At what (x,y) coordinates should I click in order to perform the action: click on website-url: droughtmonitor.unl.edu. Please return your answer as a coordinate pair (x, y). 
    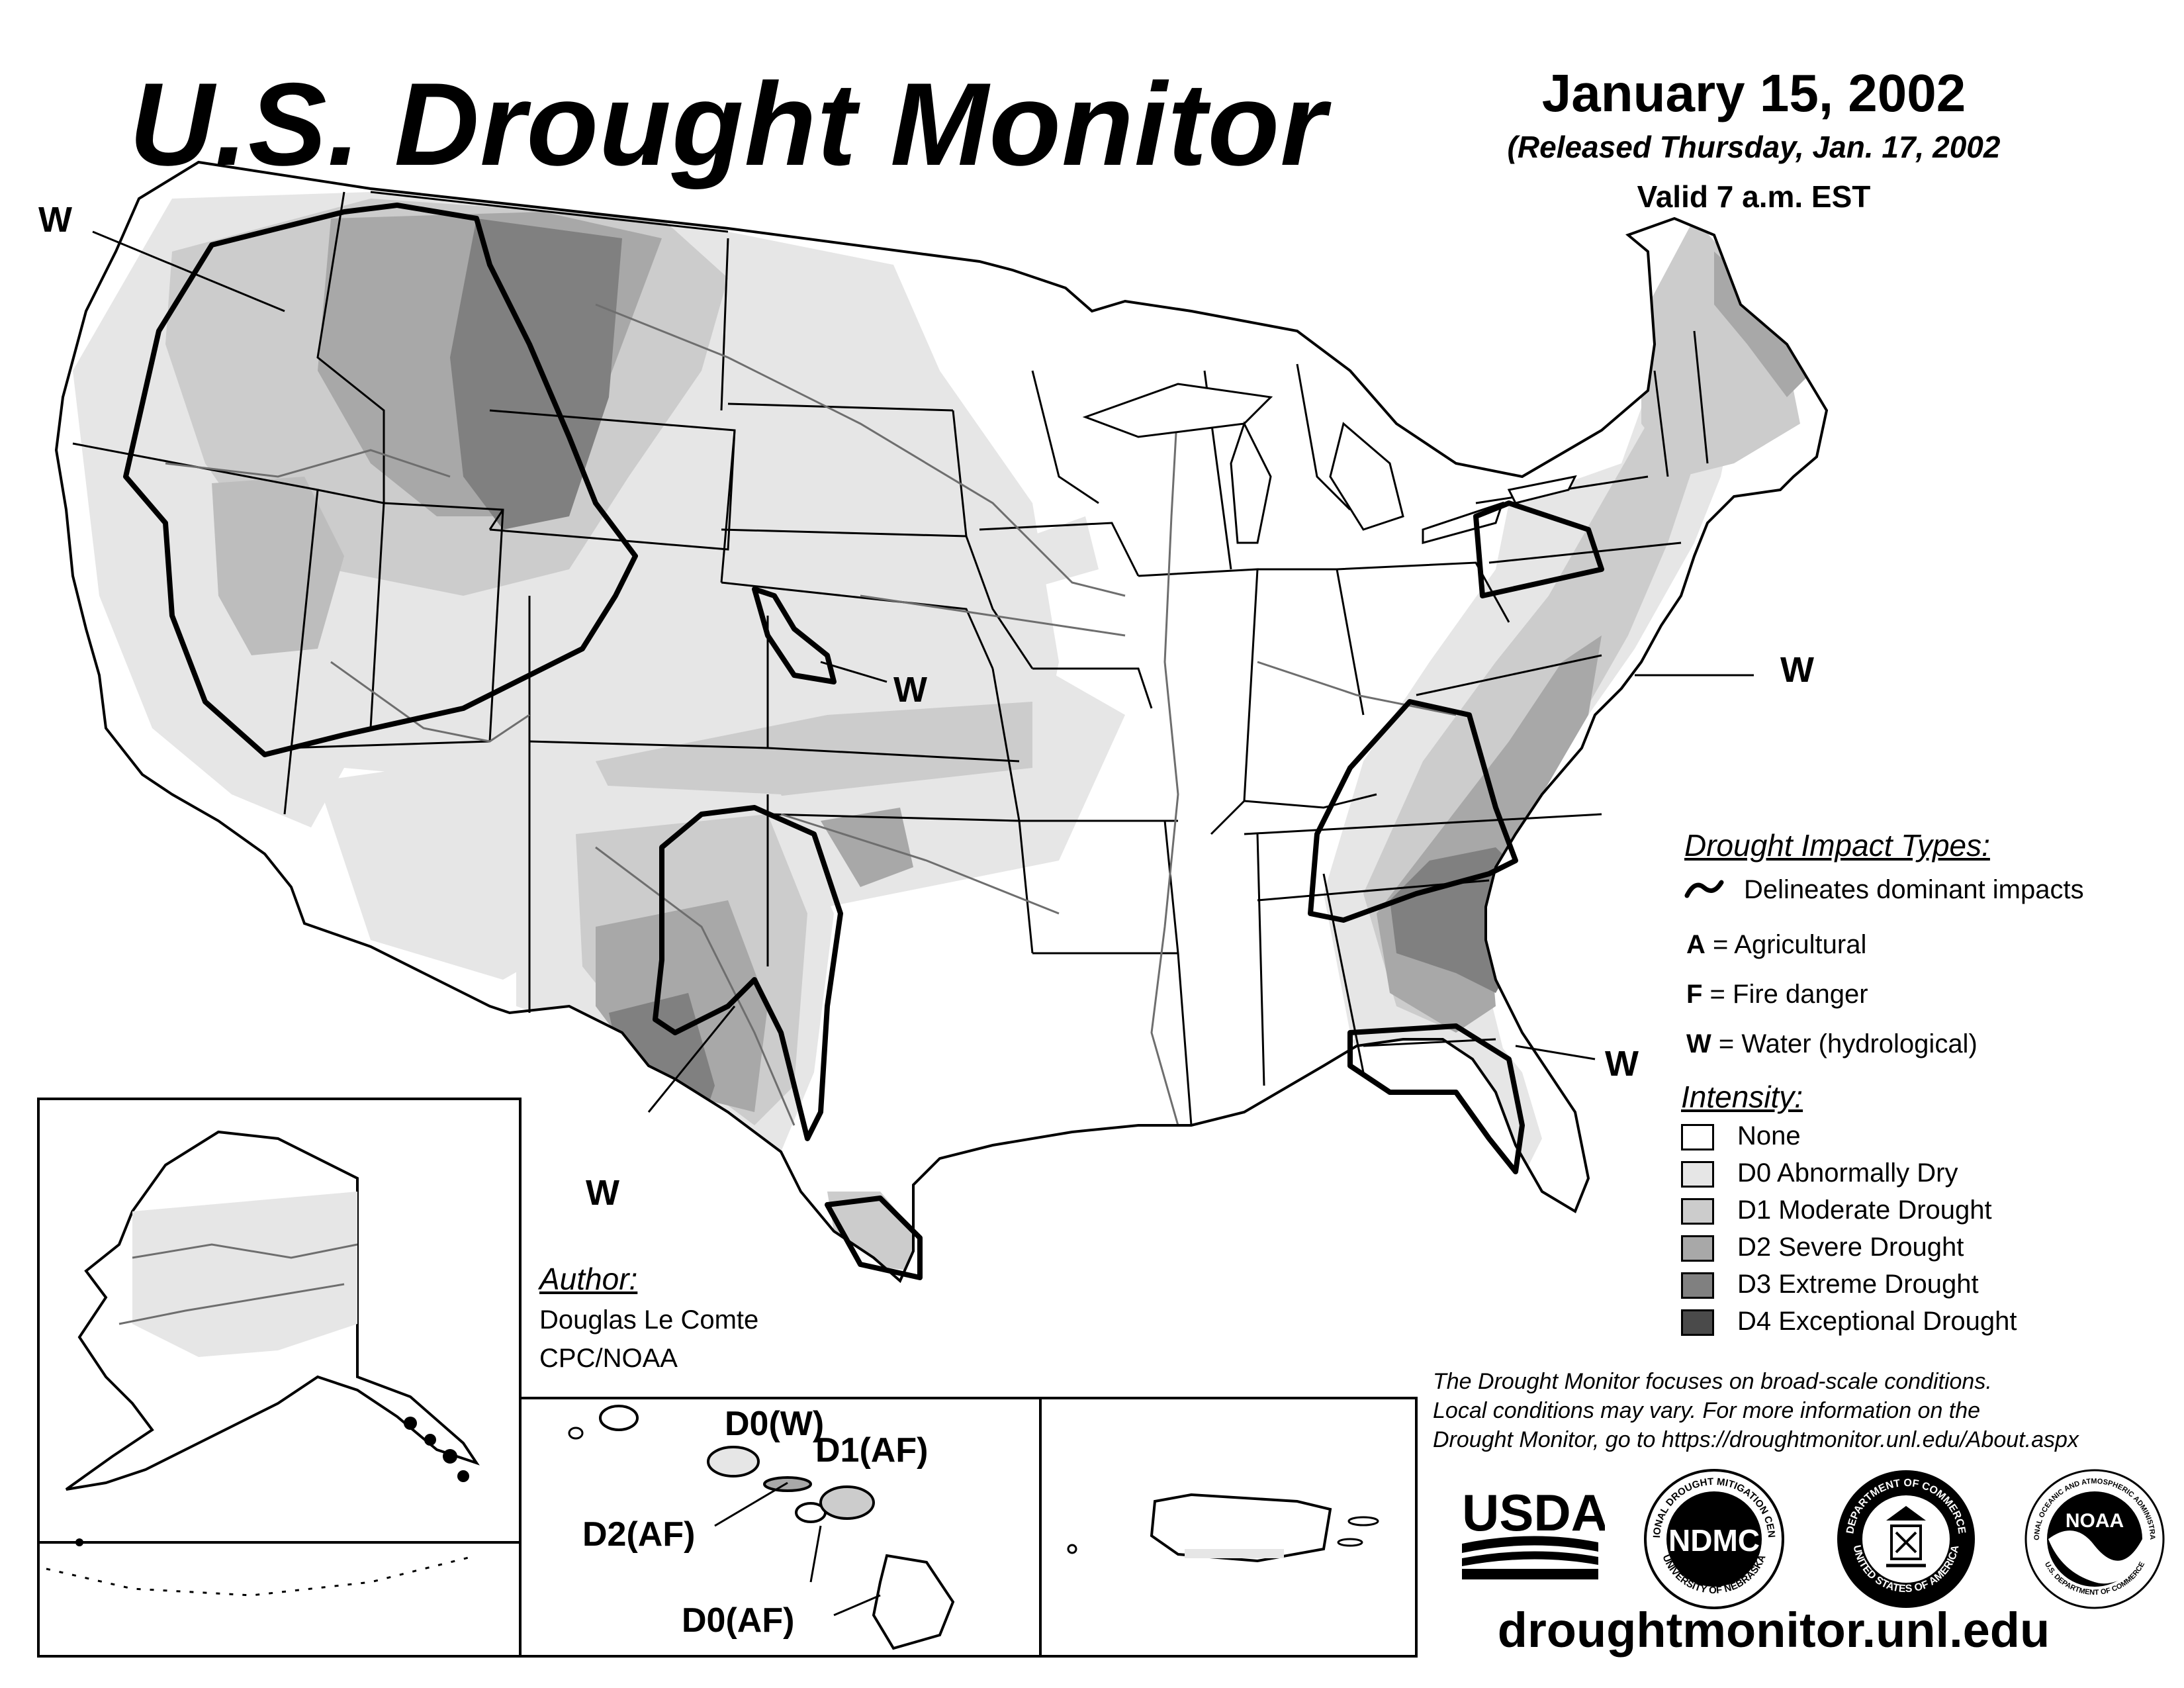
    Looking at the image, I should click on (1773, 1630).